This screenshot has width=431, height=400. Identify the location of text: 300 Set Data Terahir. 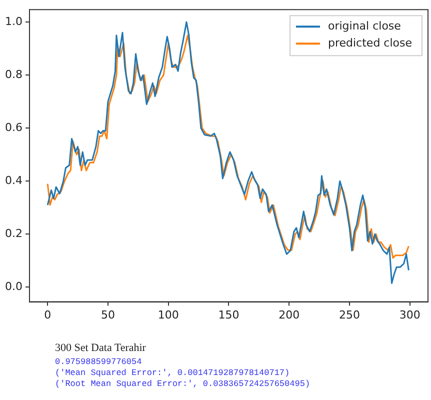
(101, 348).